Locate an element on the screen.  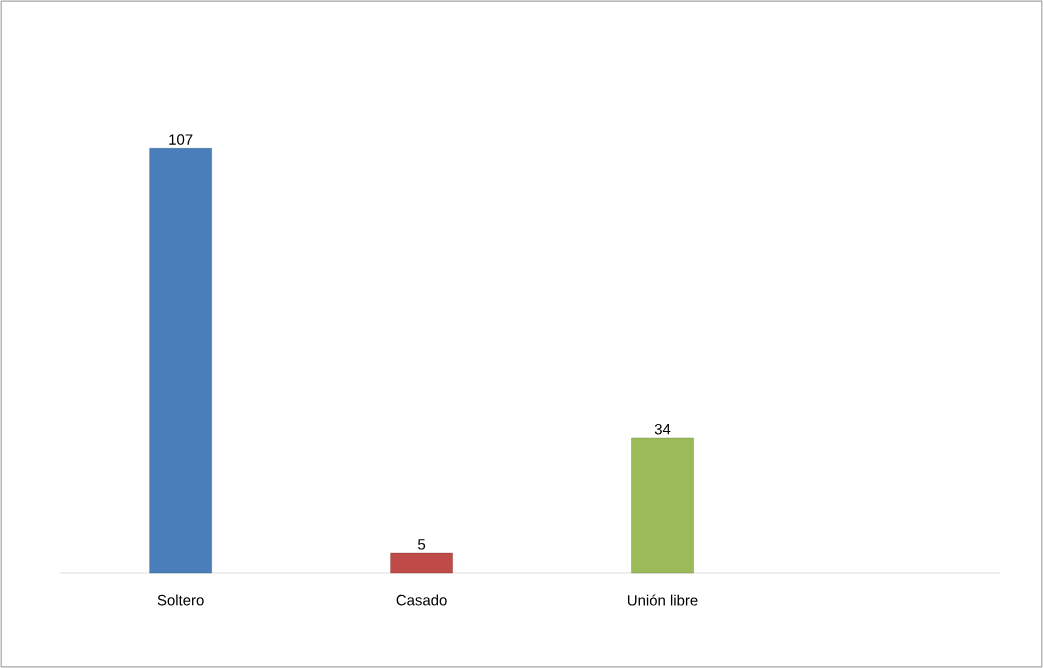
x-tick-label: Unión libre is located at coordinates (662, 600).